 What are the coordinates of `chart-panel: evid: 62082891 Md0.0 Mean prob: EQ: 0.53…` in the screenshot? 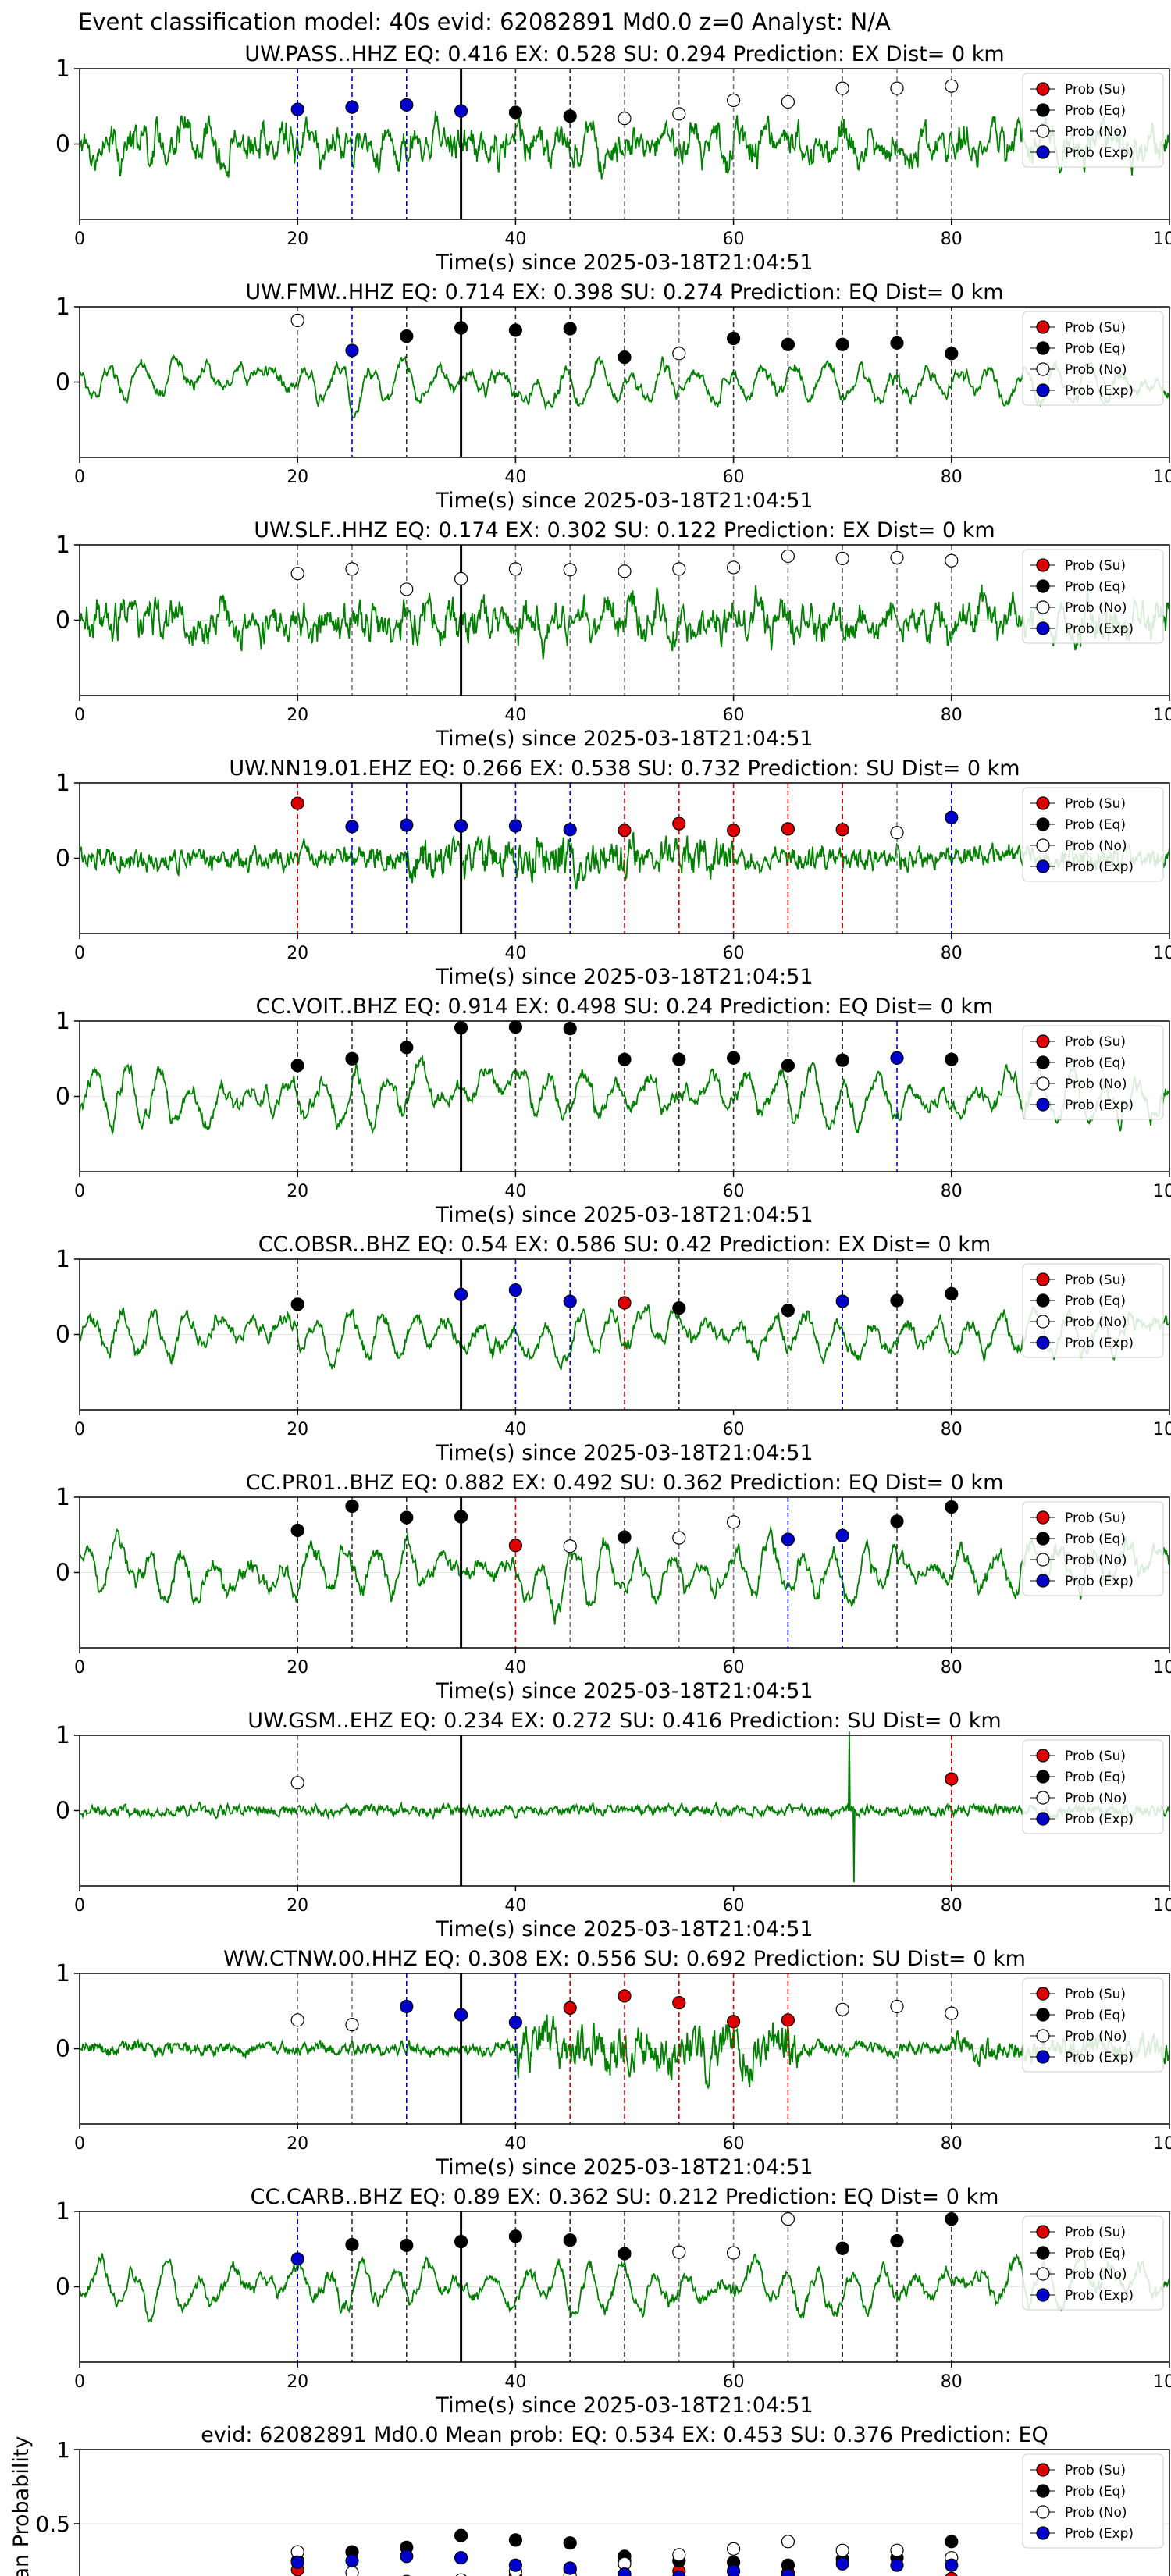 It's located at (589, 2499).